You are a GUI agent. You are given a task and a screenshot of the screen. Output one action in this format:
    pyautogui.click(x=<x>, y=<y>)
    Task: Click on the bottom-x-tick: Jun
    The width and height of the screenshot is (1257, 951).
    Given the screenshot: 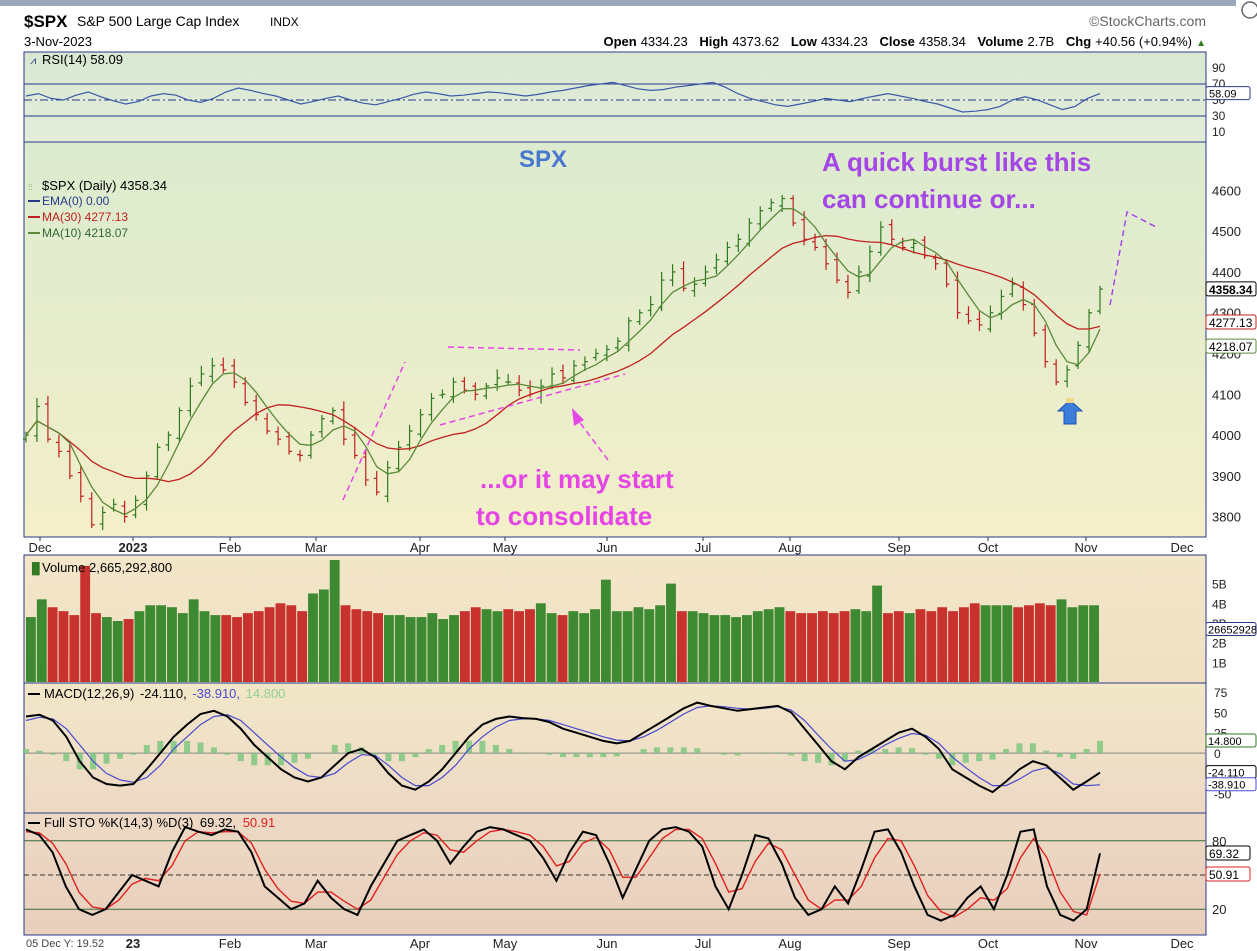 What is the action you would take?
    pyautogui.click(x=607, y=943)
    